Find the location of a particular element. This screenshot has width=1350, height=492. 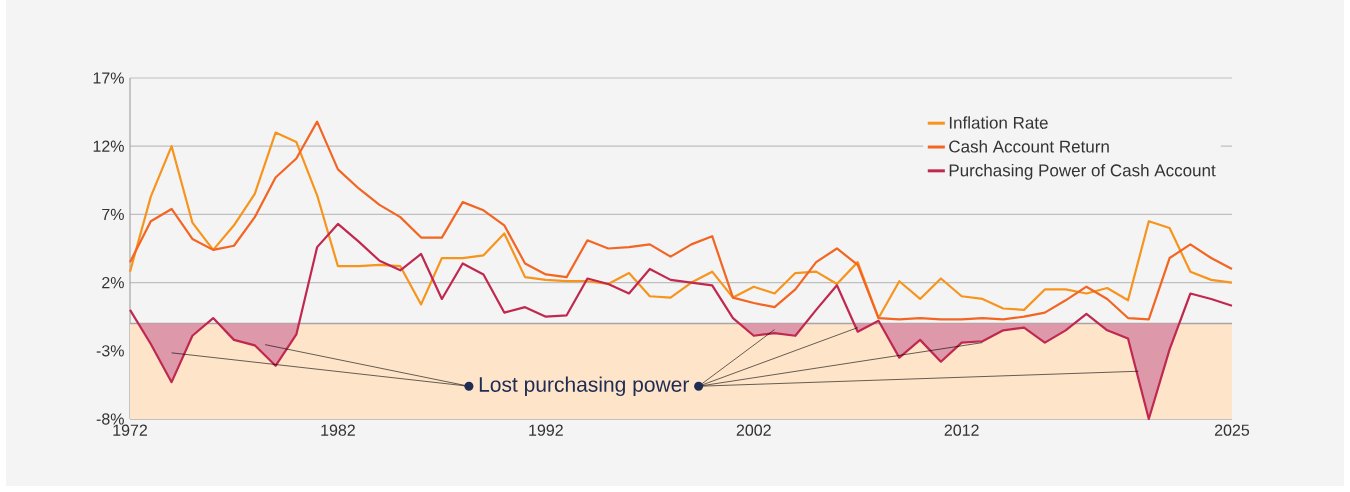

y-tick-label: -8% is located at coordinates (110, 419).